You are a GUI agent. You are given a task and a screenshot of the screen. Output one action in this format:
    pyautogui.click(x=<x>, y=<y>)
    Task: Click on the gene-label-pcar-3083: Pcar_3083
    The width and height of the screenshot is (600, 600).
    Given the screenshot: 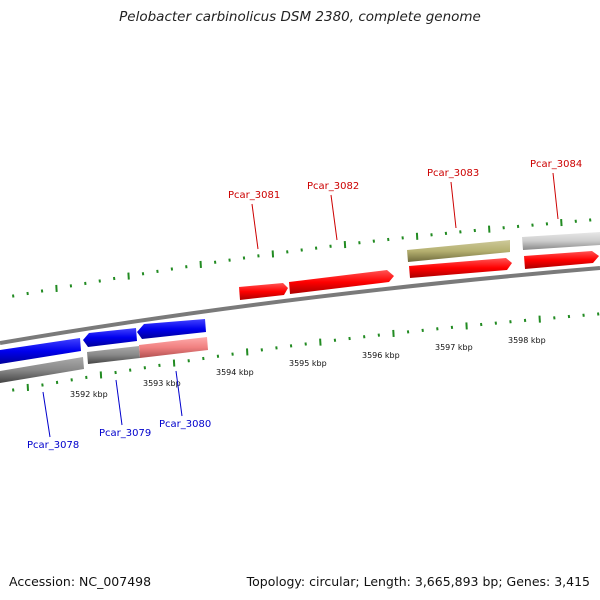 What is the action you would take?
    pyautogui.click(x=453, y=173)
    